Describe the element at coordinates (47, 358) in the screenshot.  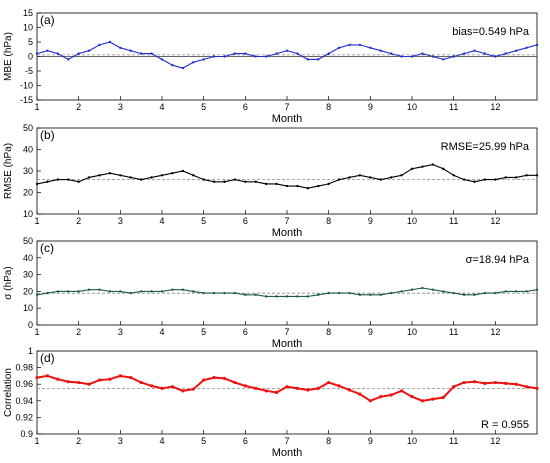
I see `panel-d-label: (d)` at that location.